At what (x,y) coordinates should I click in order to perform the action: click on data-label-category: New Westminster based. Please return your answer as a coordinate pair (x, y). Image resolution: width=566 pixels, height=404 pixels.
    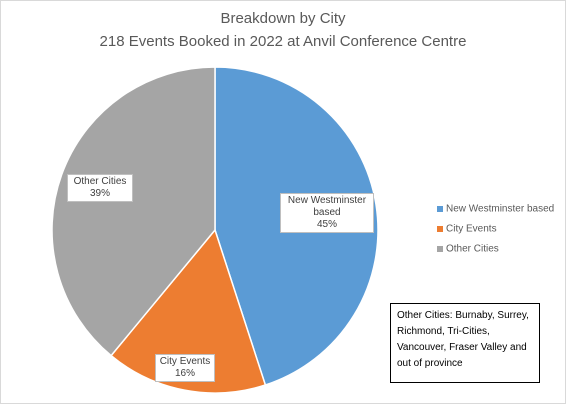
    Looking at the image, I should click on (327, 206).